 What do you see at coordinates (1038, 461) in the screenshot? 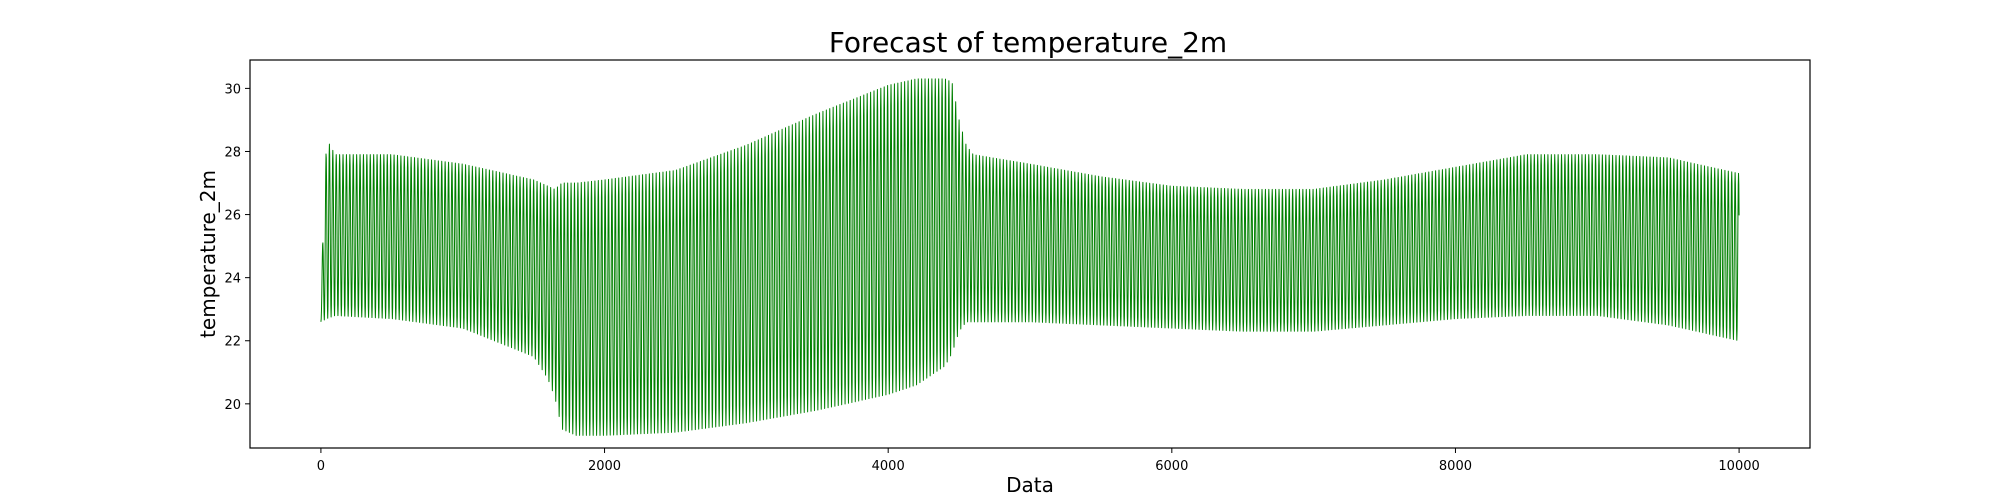
I see `x-axis-ticks: 0 2000 4000 6000 8000 10000` at bounding box center [1038, 461].